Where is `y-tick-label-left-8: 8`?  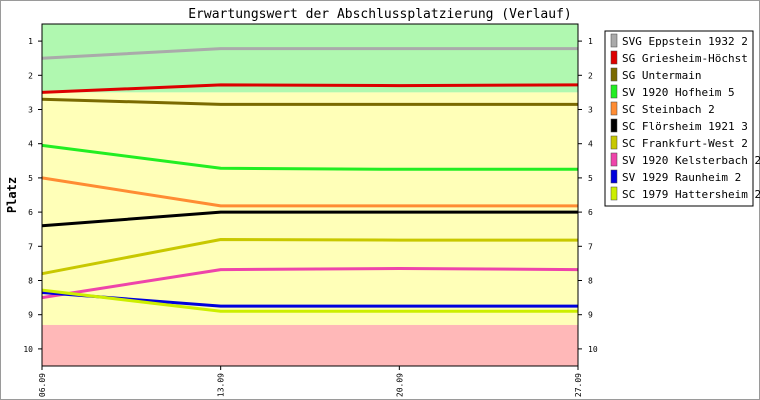 y-tick-label-left-8: 8 is located at coordinates (30, 281).